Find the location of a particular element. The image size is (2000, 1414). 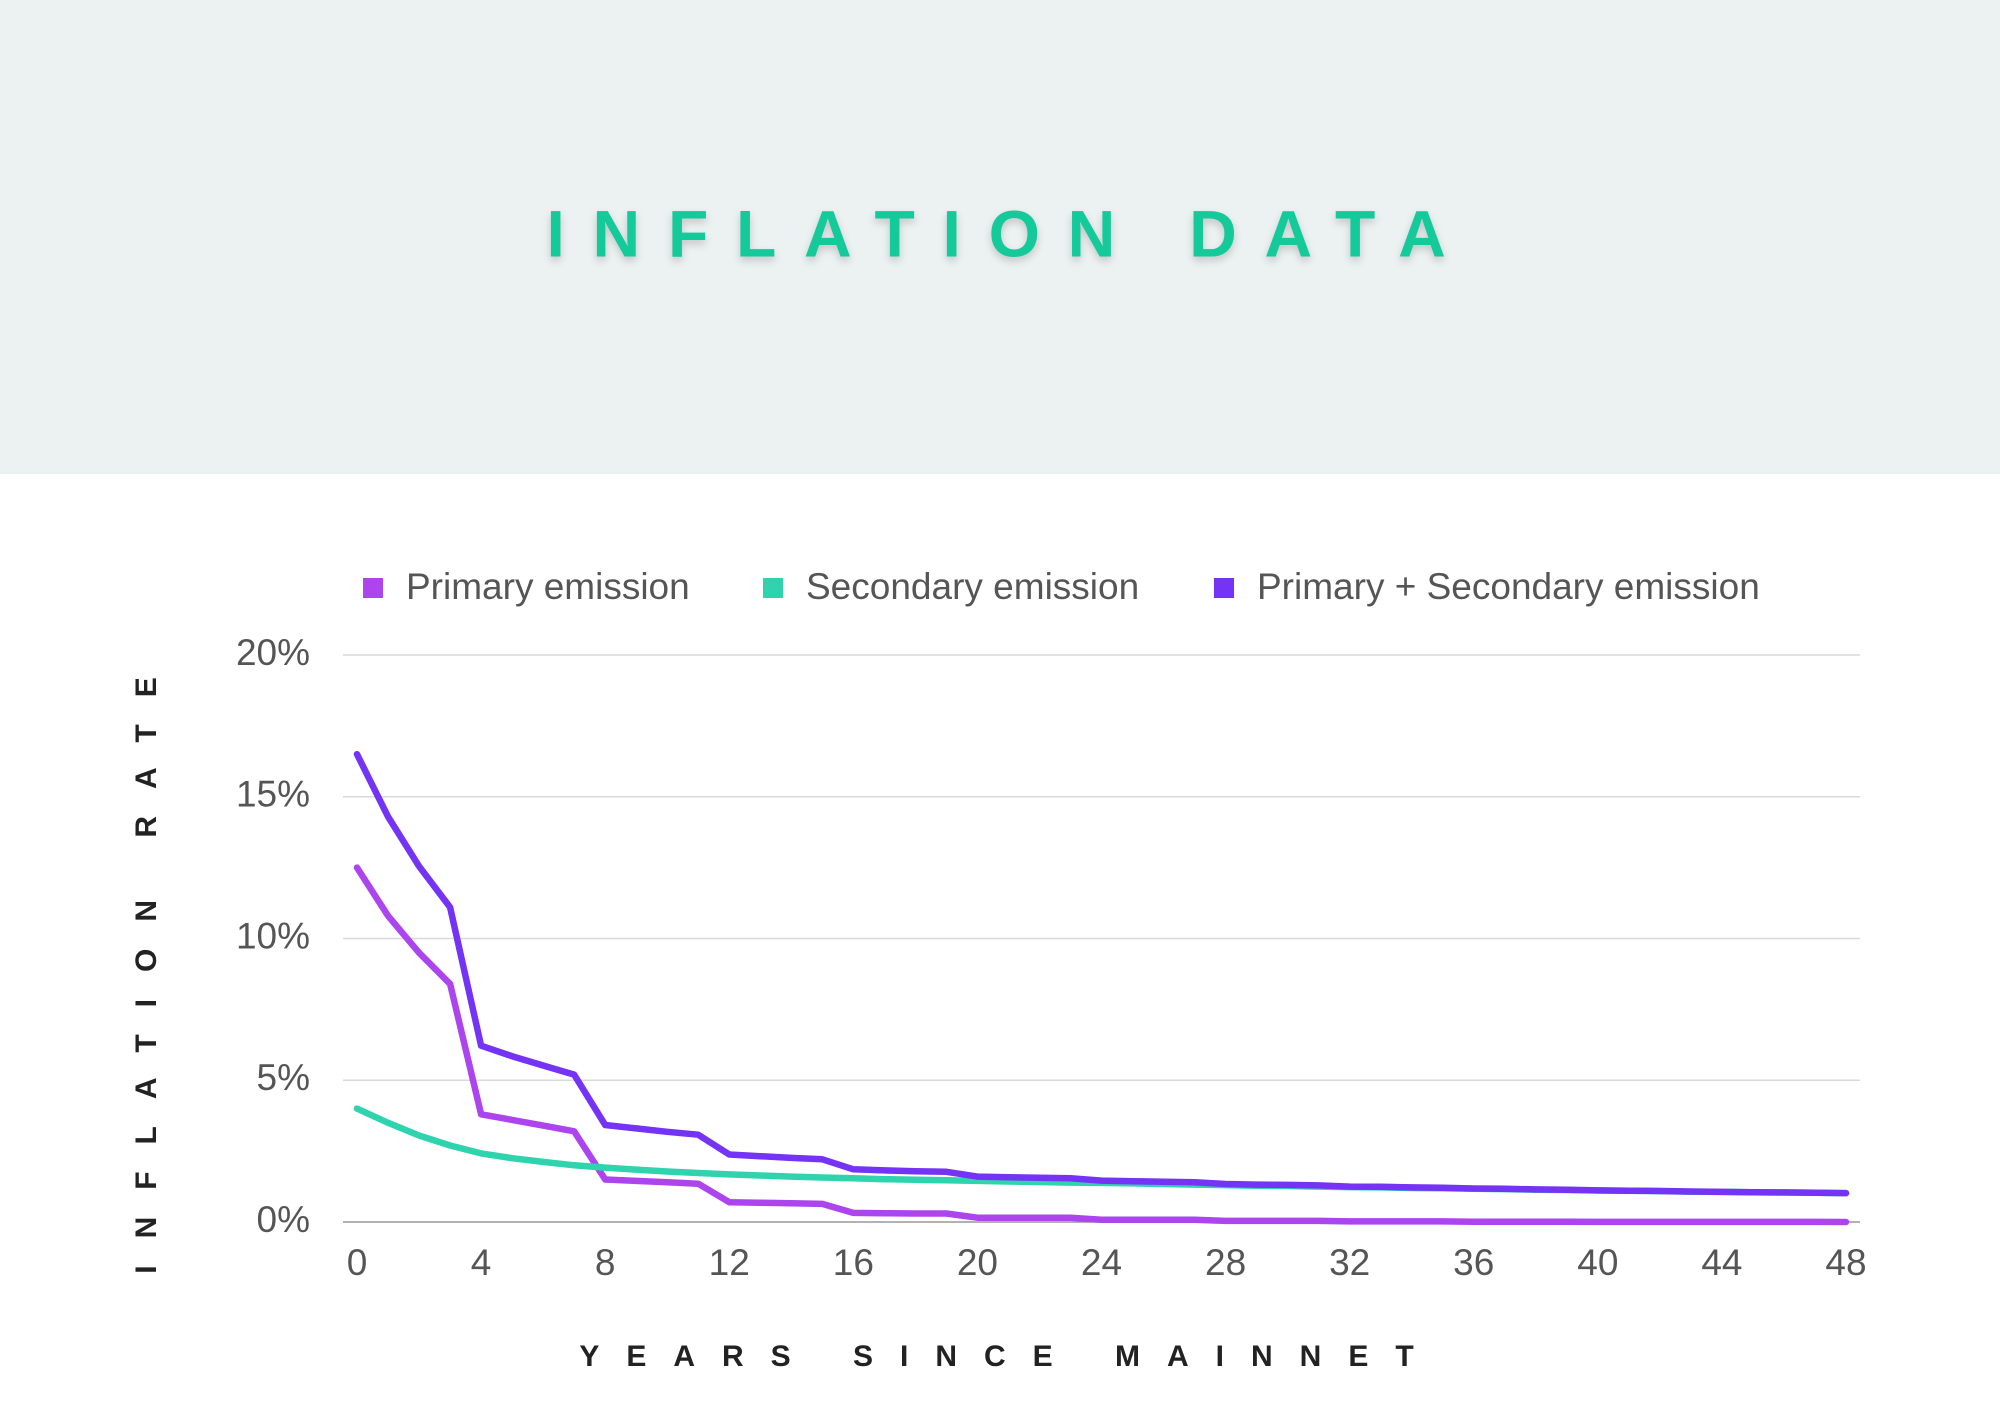

chart-title: INFLATION DATA is located at coordinates (1010, 233).